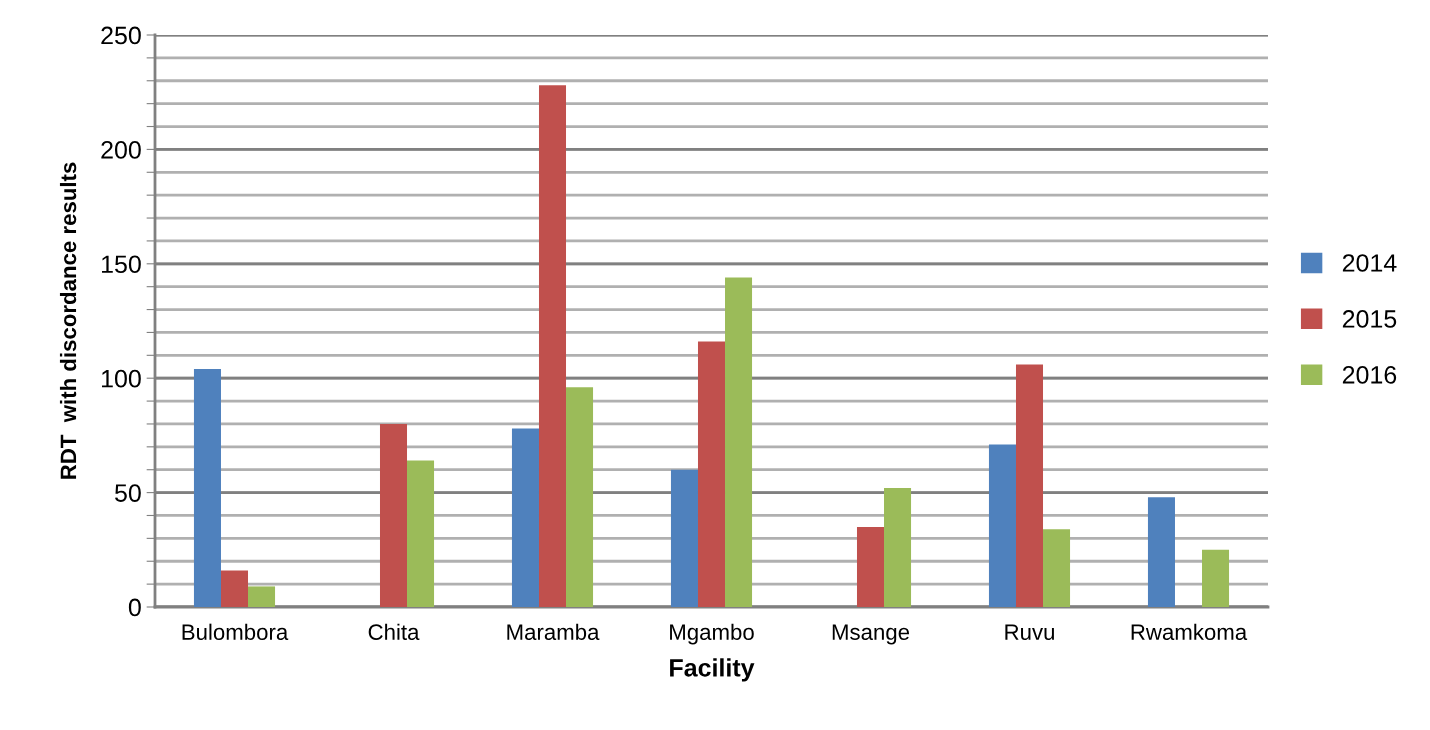  I want to click on y-tick-label: 250, so click(121, 35).